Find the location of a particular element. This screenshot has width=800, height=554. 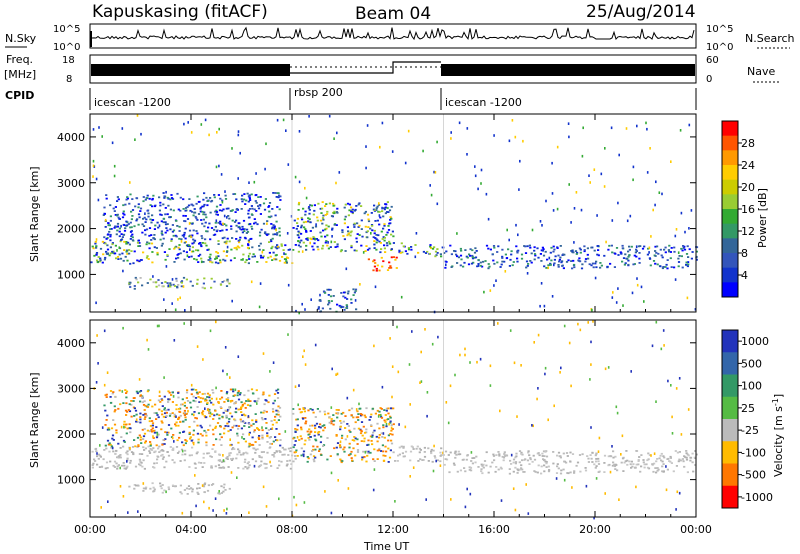

power-colorbar-tick-label: 24 is located at coordinates (748, 165).